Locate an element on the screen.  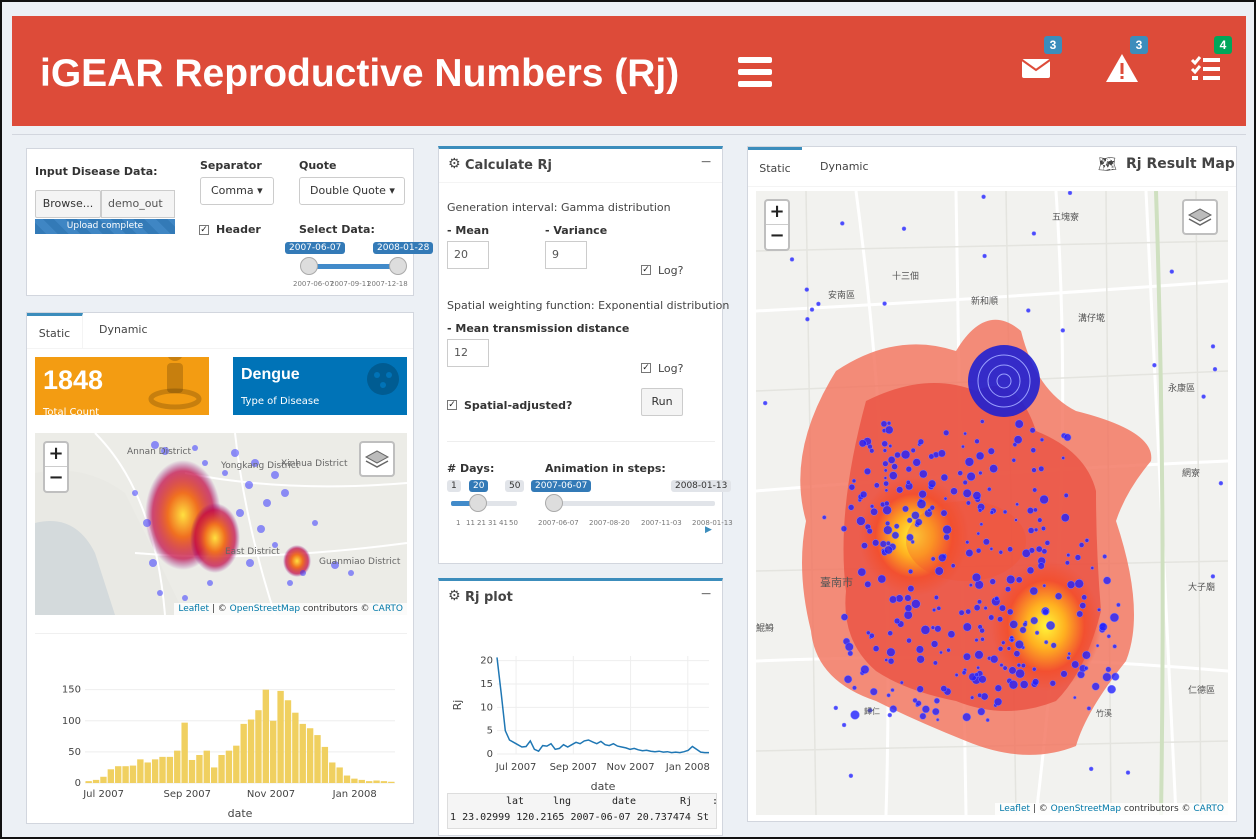
mean-input: 20 is located at coordinates (468, 255).